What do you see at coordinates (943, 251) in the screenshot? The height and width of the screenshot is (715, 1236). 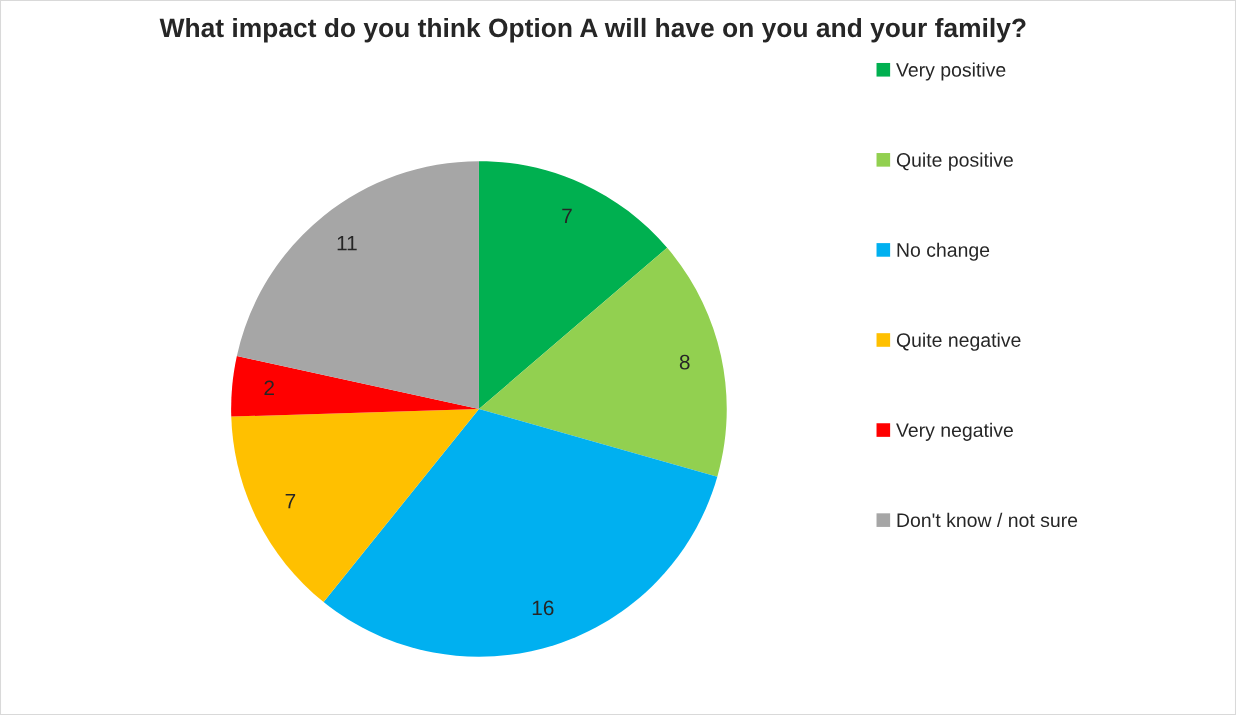 I see `legend-label: No change` at bounding box center [943, 251].